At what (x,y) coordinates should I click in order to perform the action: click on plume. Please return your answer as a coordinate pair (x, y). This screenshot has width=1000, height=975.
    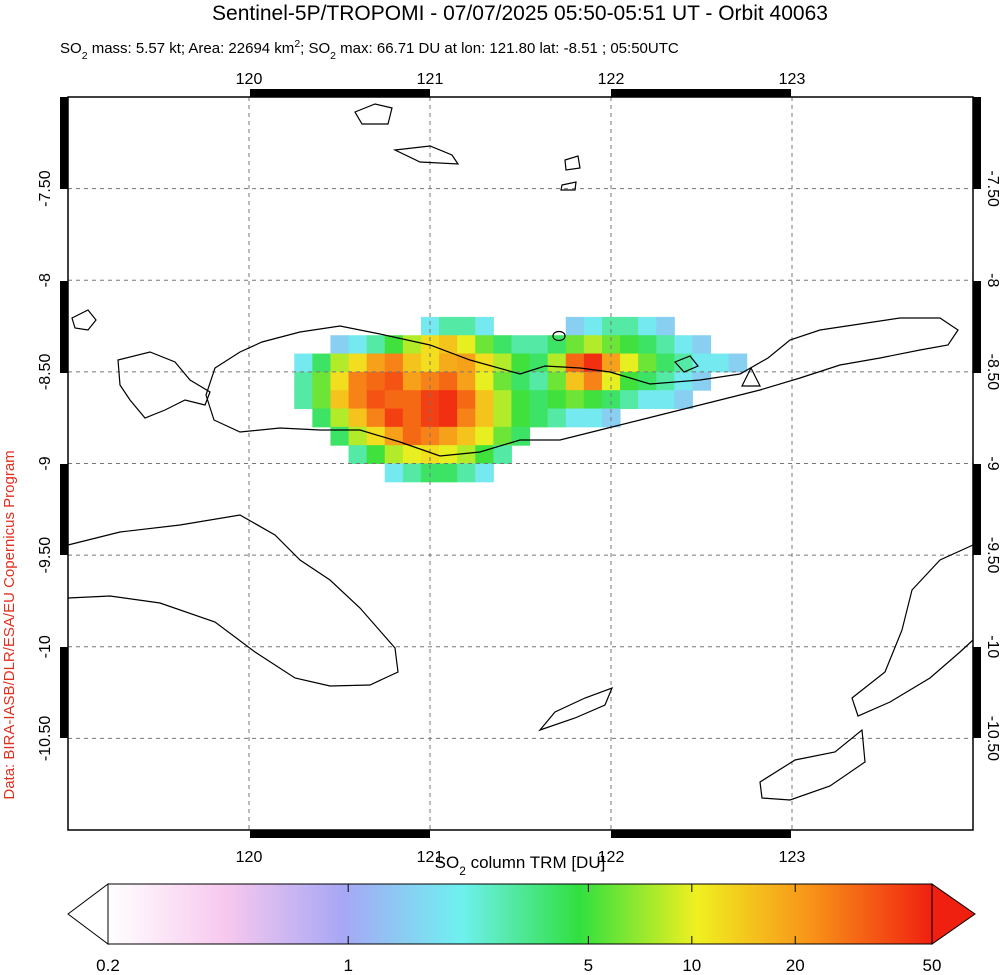
    Looking at the image, I should click on (521, 399).